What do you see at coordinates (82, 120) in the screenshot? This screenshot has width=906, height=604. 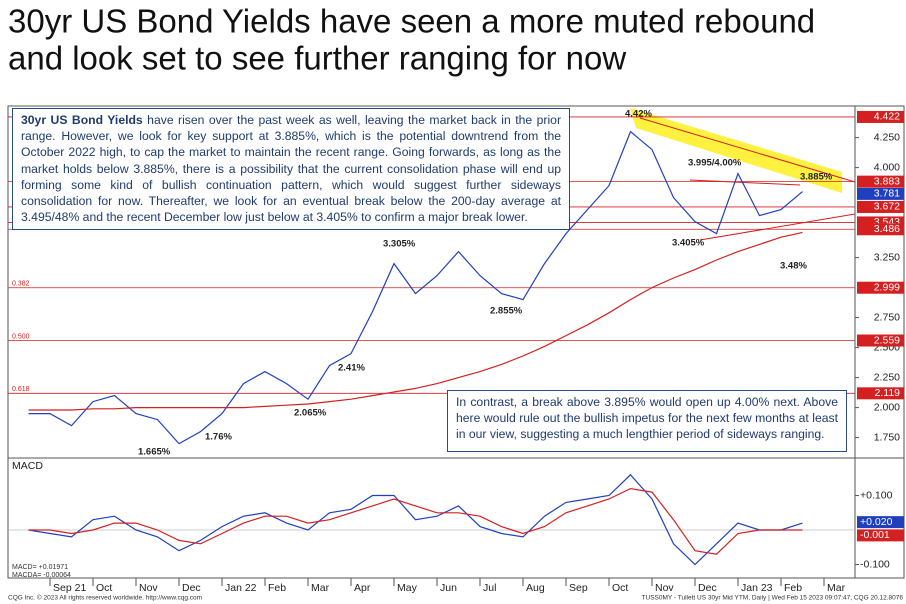 I see `commentary-bold: 30yr US Bond Yields` at bounding box center [82, 120].